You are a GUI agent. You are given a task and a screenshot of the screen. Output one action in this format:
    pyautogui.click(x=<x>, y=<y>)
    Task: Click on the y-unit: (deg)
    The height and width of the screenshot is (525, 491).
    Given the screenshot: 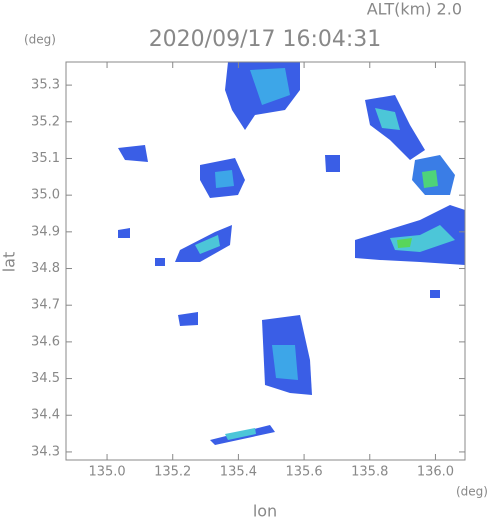 What is the action you would take?
    pyautogui.click(x=40, y=40)
    